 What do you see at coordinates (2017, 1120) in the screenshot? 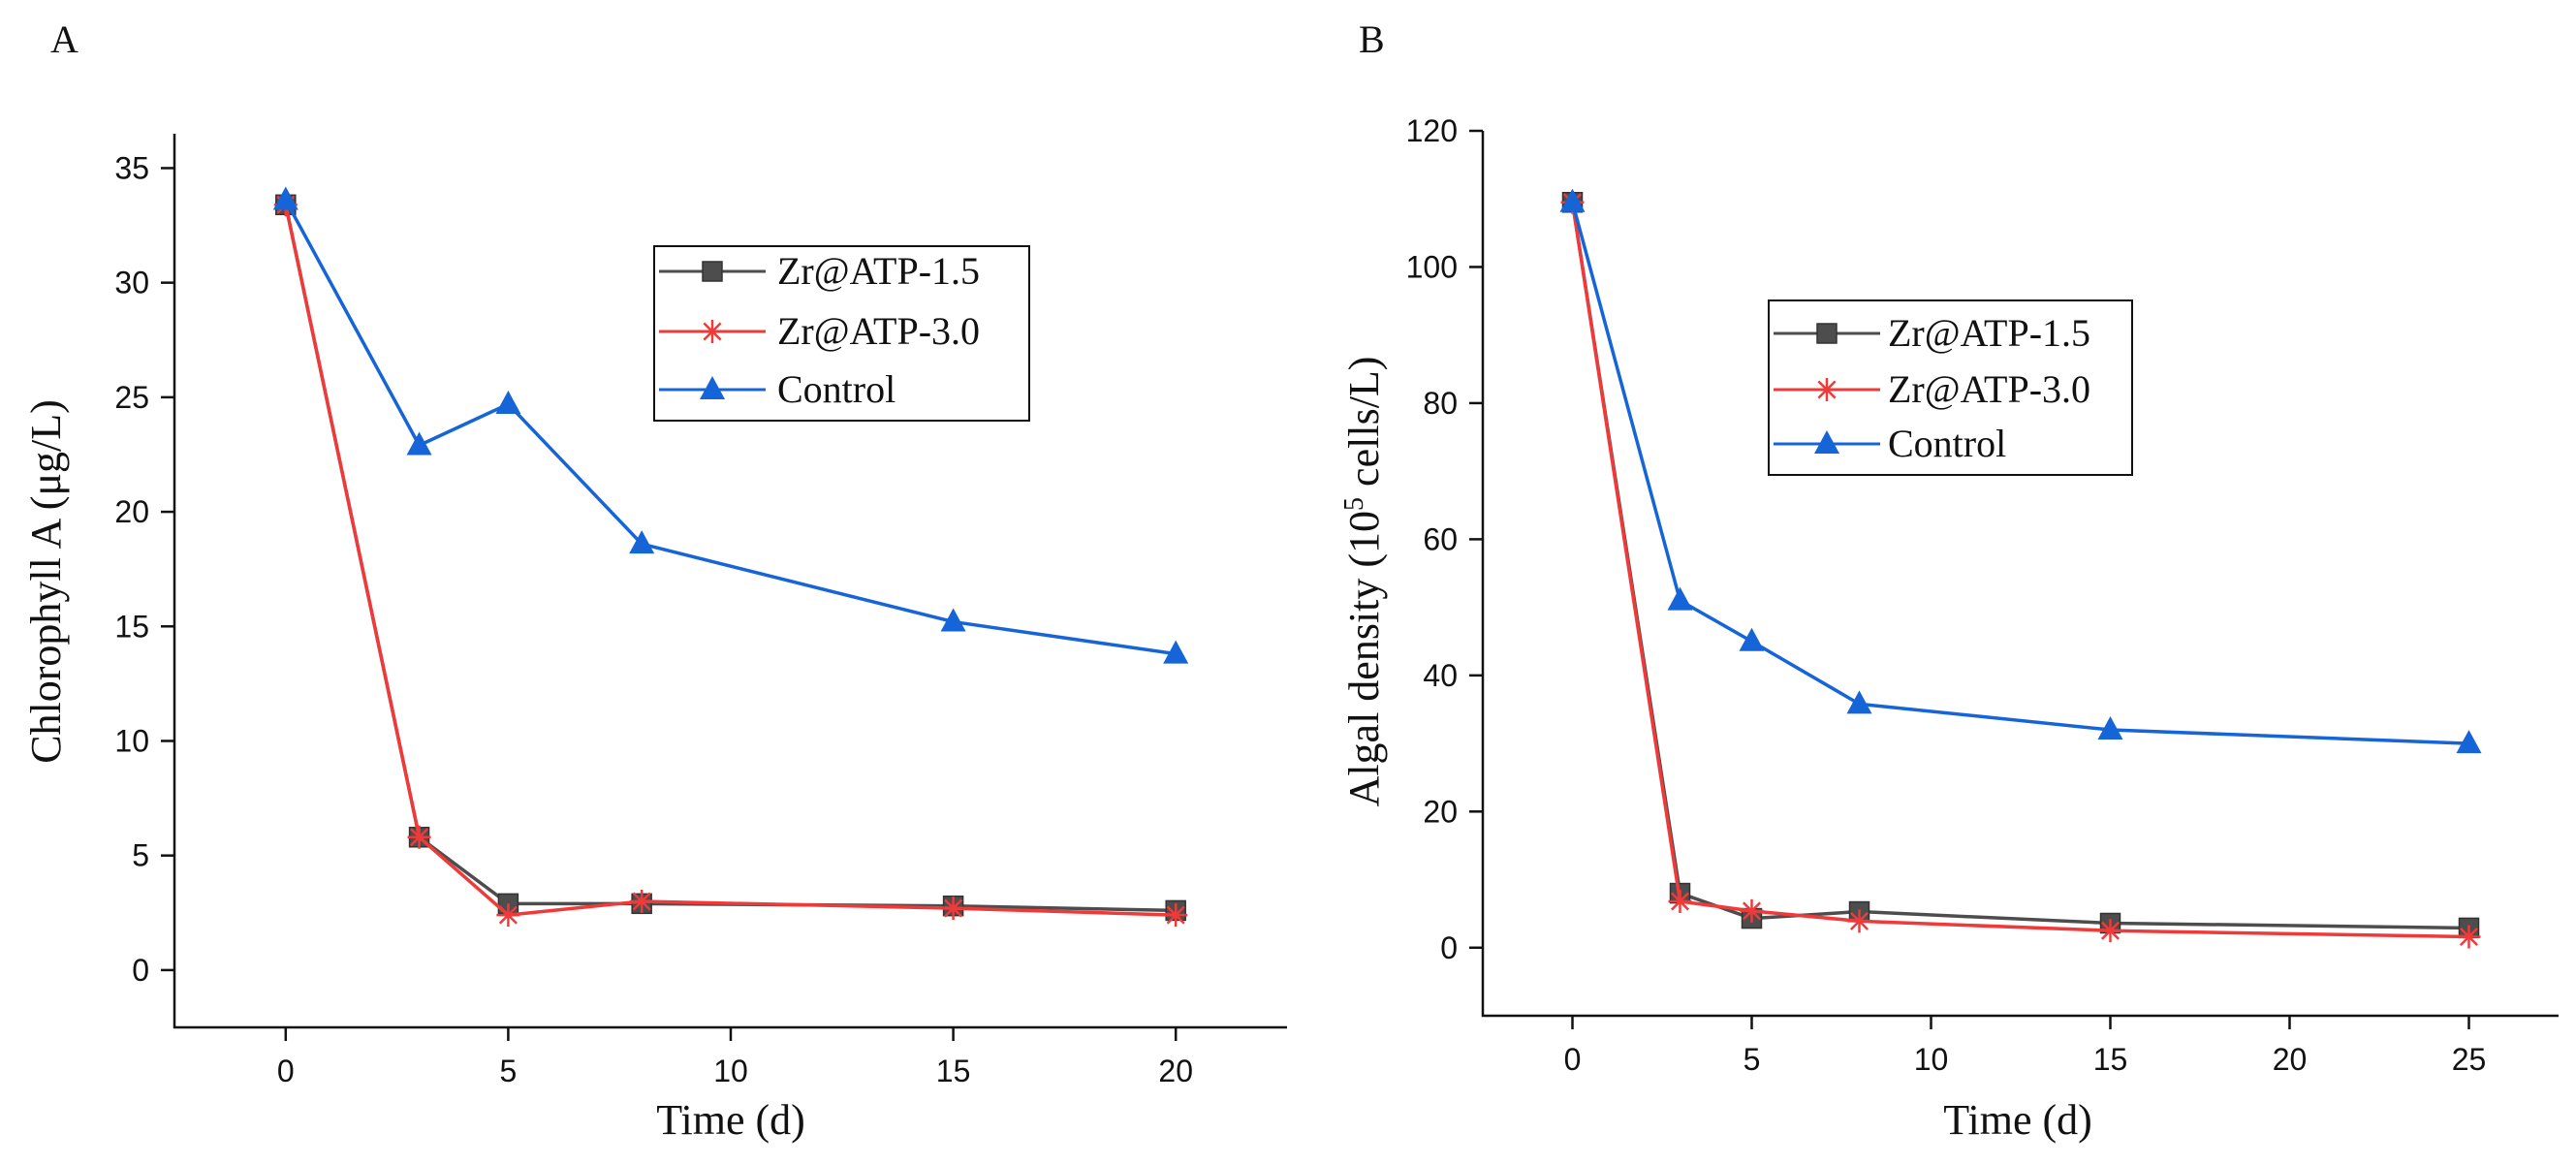
I see `panel-b-x-axis-title: Time (d)` at bounding box center [2017, 1120].